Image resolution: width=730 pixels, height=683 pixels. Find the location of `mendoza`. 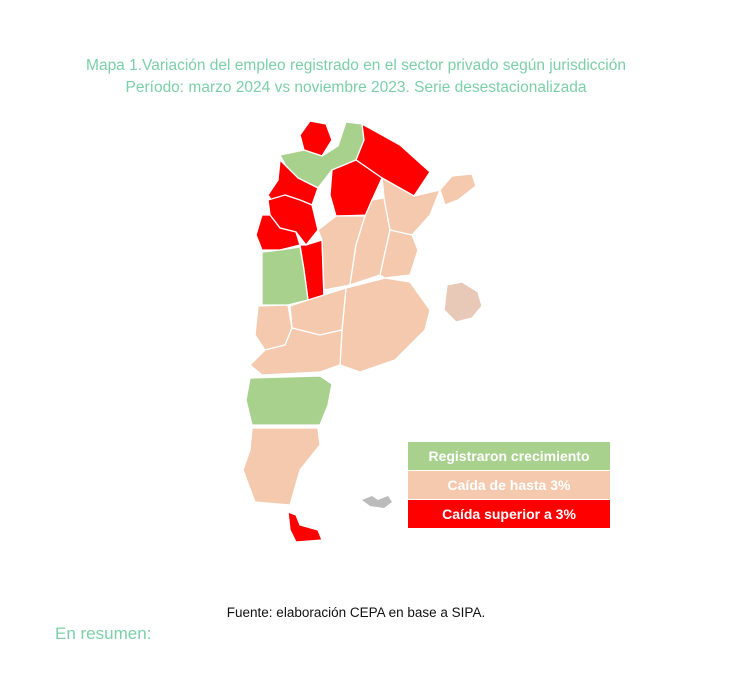

mendoza is located at coordinates (285, 276).